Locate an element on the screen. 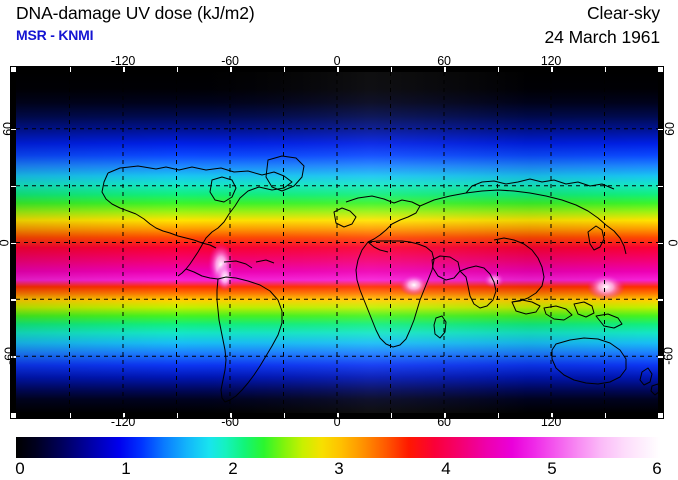 This screenshot has width=678, height=480. axis-right is located at coordinates (661, 242).